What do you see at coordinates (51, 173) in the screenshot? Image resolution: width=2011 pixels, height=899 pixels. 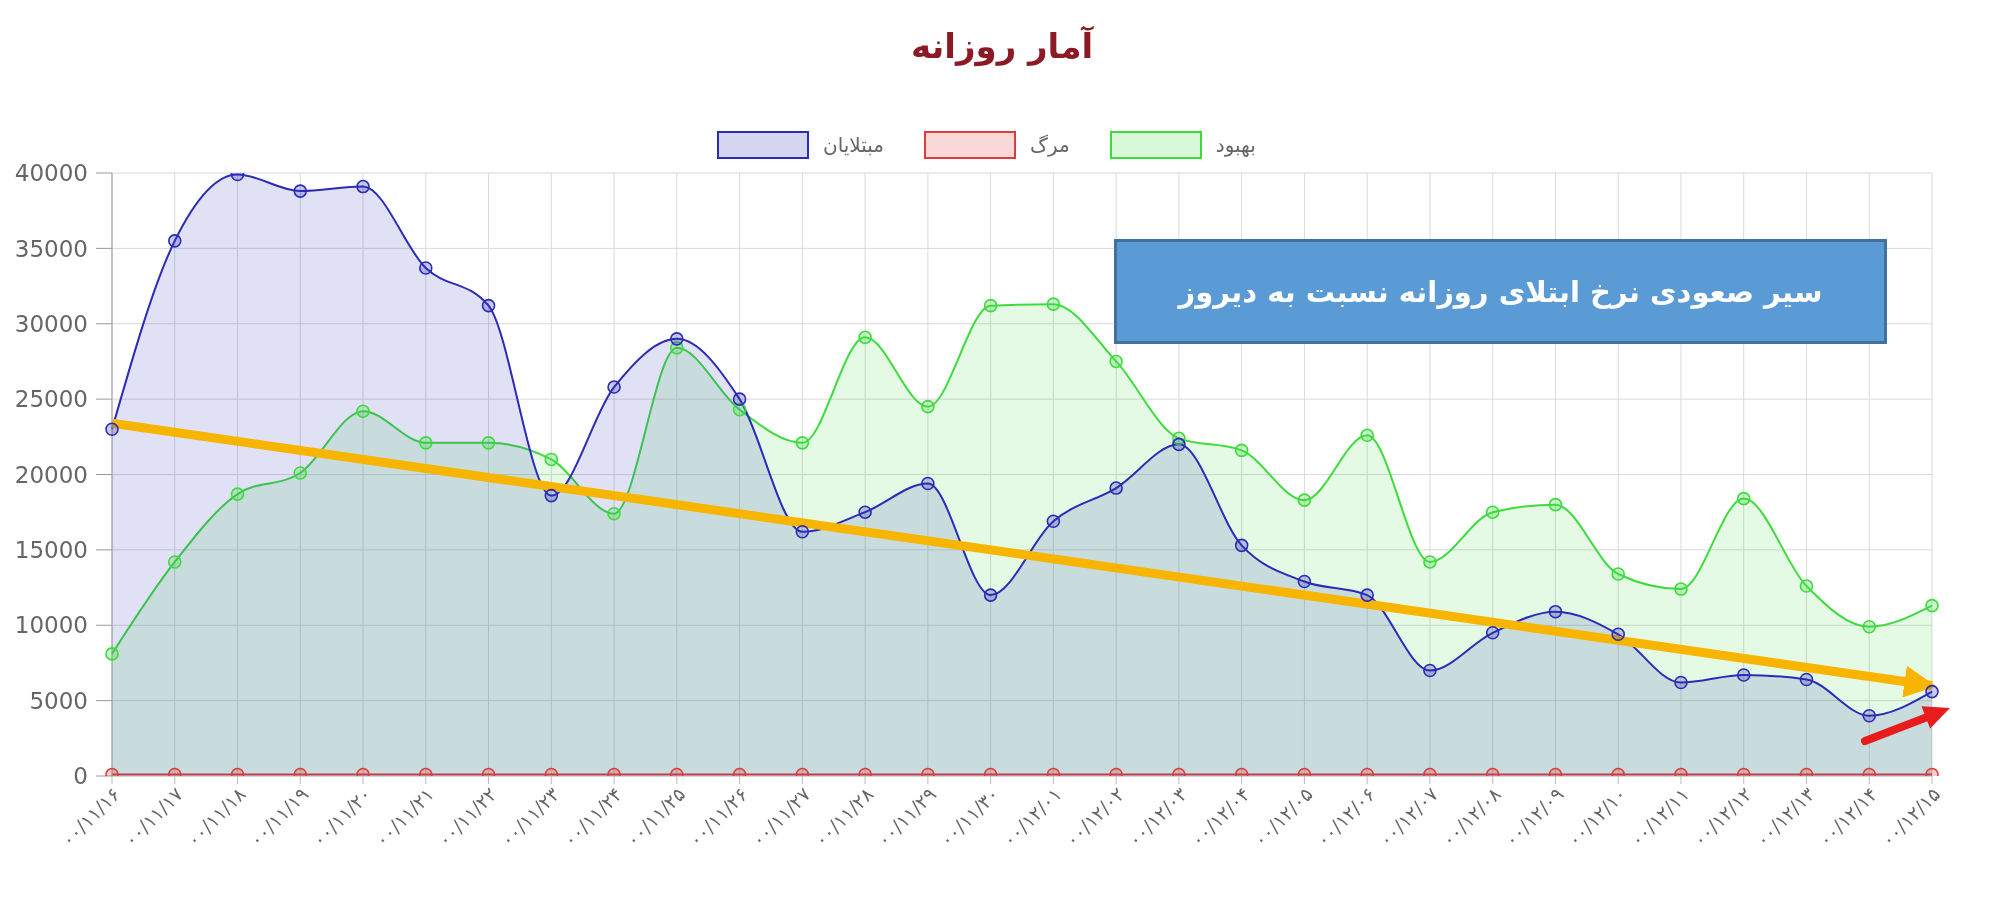 I see `y-tick-label: 40000` at bounding box center [51, 173].